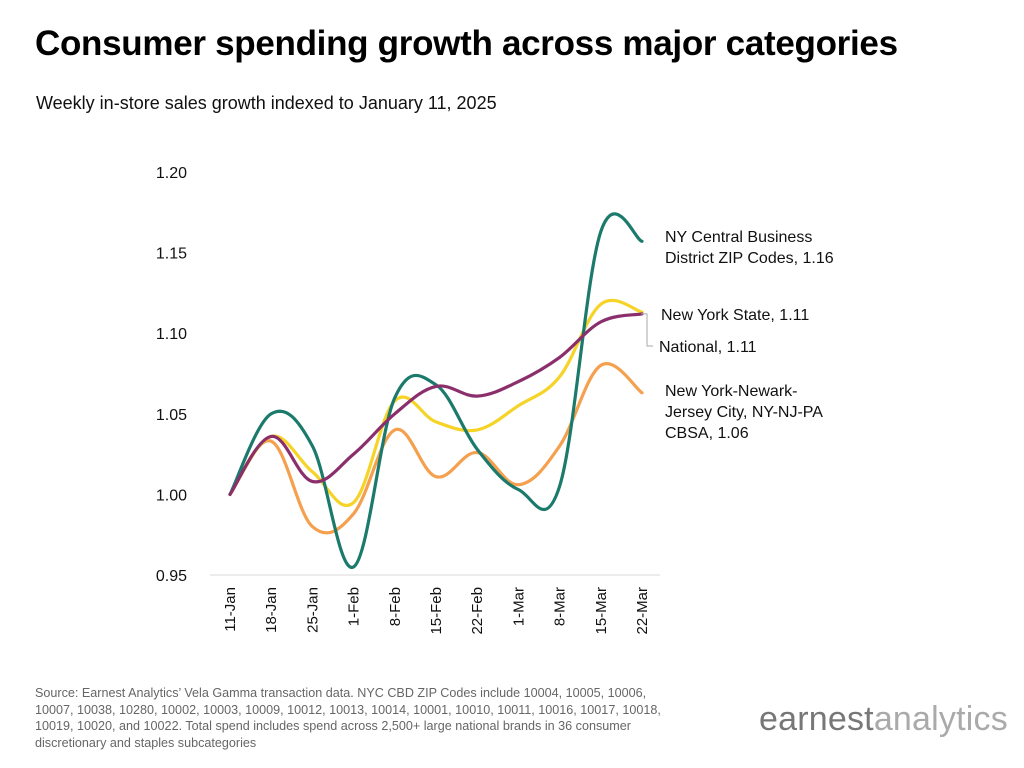 This screenshot has width=1024, height=768. I want to click on earnest-analytics-logo: earnestanalytics, so click(883, 719).